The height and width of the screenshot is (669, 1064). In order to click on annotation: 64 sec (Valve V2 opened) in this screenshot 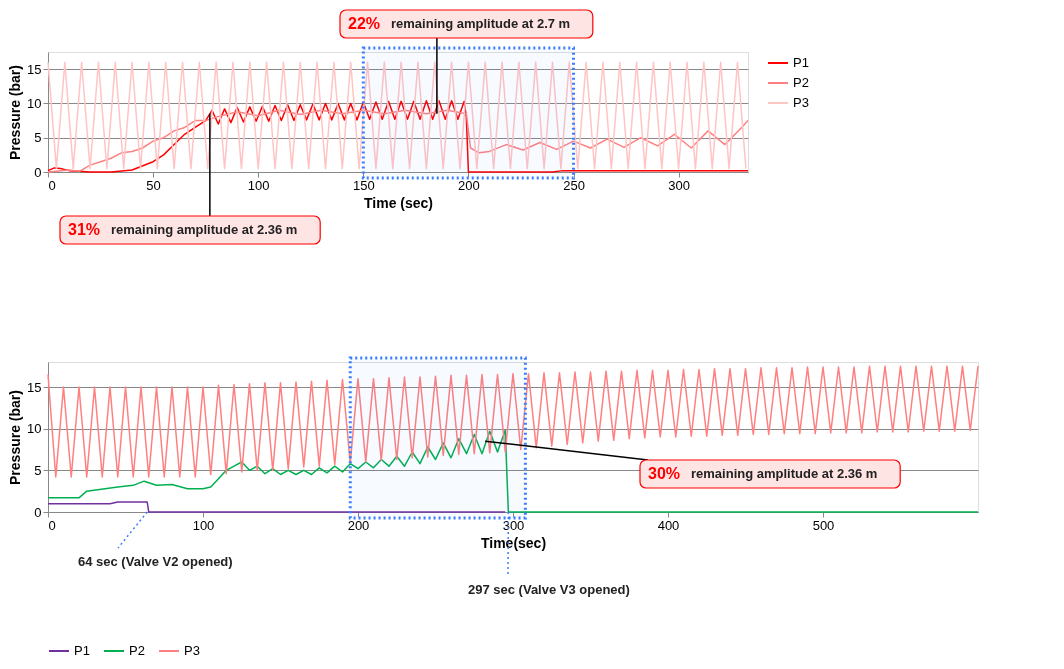, I will do `click(155, 561)`.